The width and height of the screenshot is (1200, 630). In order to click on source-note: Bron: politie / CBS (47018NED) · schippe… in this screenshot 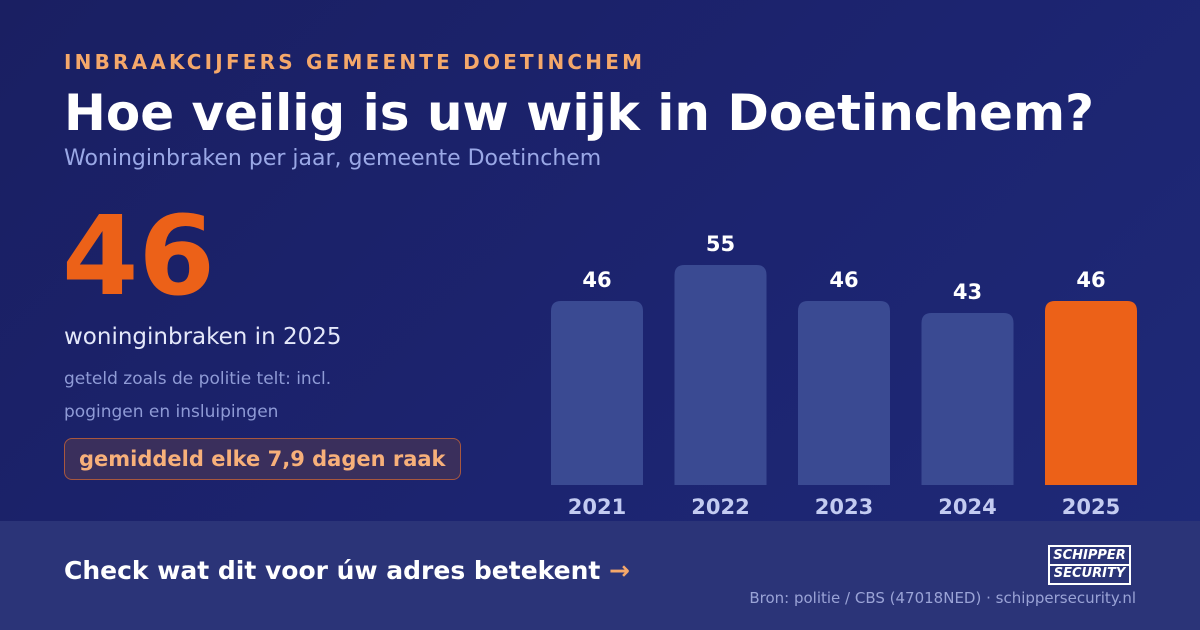, I will do `click(942, 598)`.